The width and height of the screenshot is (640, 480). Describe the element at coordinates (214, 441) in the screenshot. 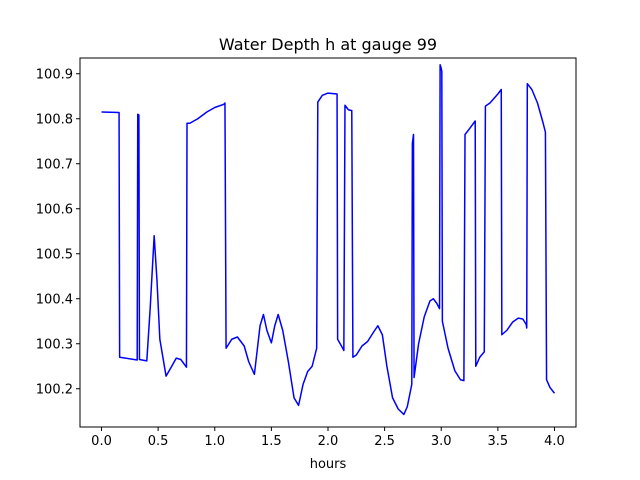

I see `x-tick-label: 1.0` at that location.